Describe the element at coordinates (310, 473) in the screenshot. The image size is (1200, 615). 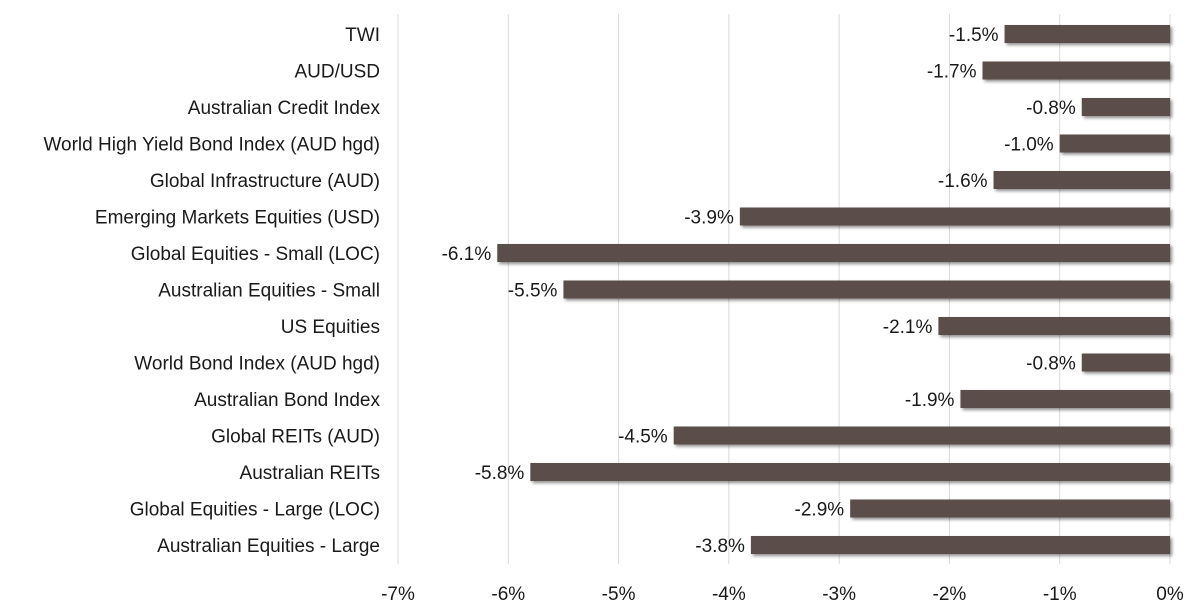
I see `category-label: Australian REITs` at that location.